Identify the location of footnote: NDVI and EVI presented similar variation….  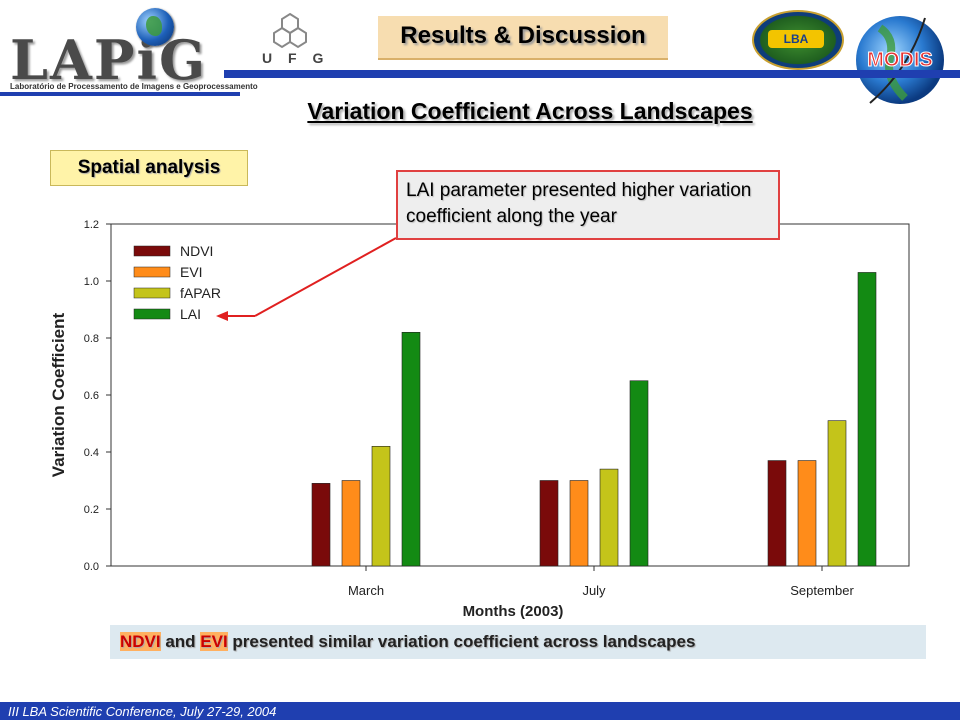
(518, 642).